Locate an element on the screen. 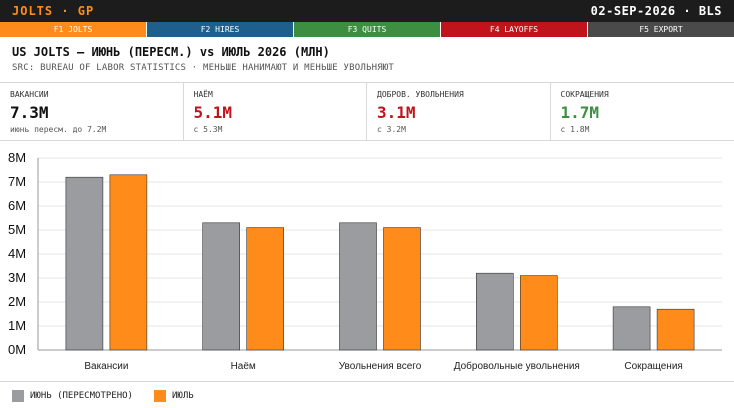 The height and width of the screenshot is (408, 734). kpi-label: СОКРАЩЕНИЯ is located at coordinates (584, 94).